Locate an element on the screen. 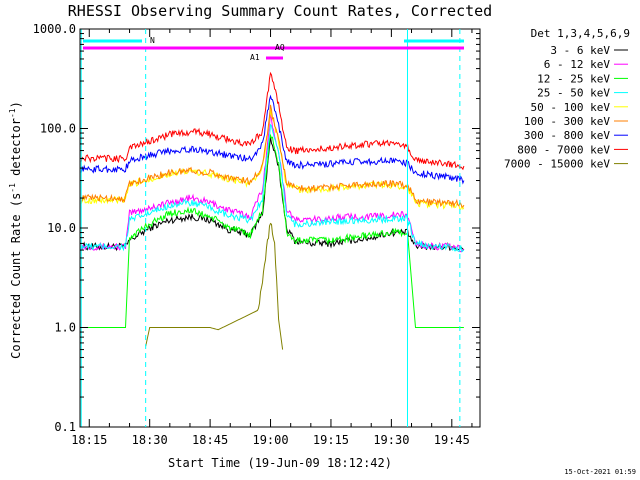 The image size is (640, 480). x-tick-label: 18:30 is located at coordinates (150, 440).